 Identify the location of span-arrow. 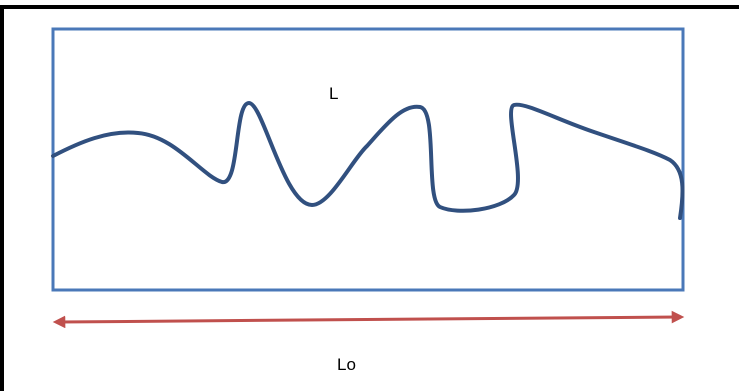
(368, 319).